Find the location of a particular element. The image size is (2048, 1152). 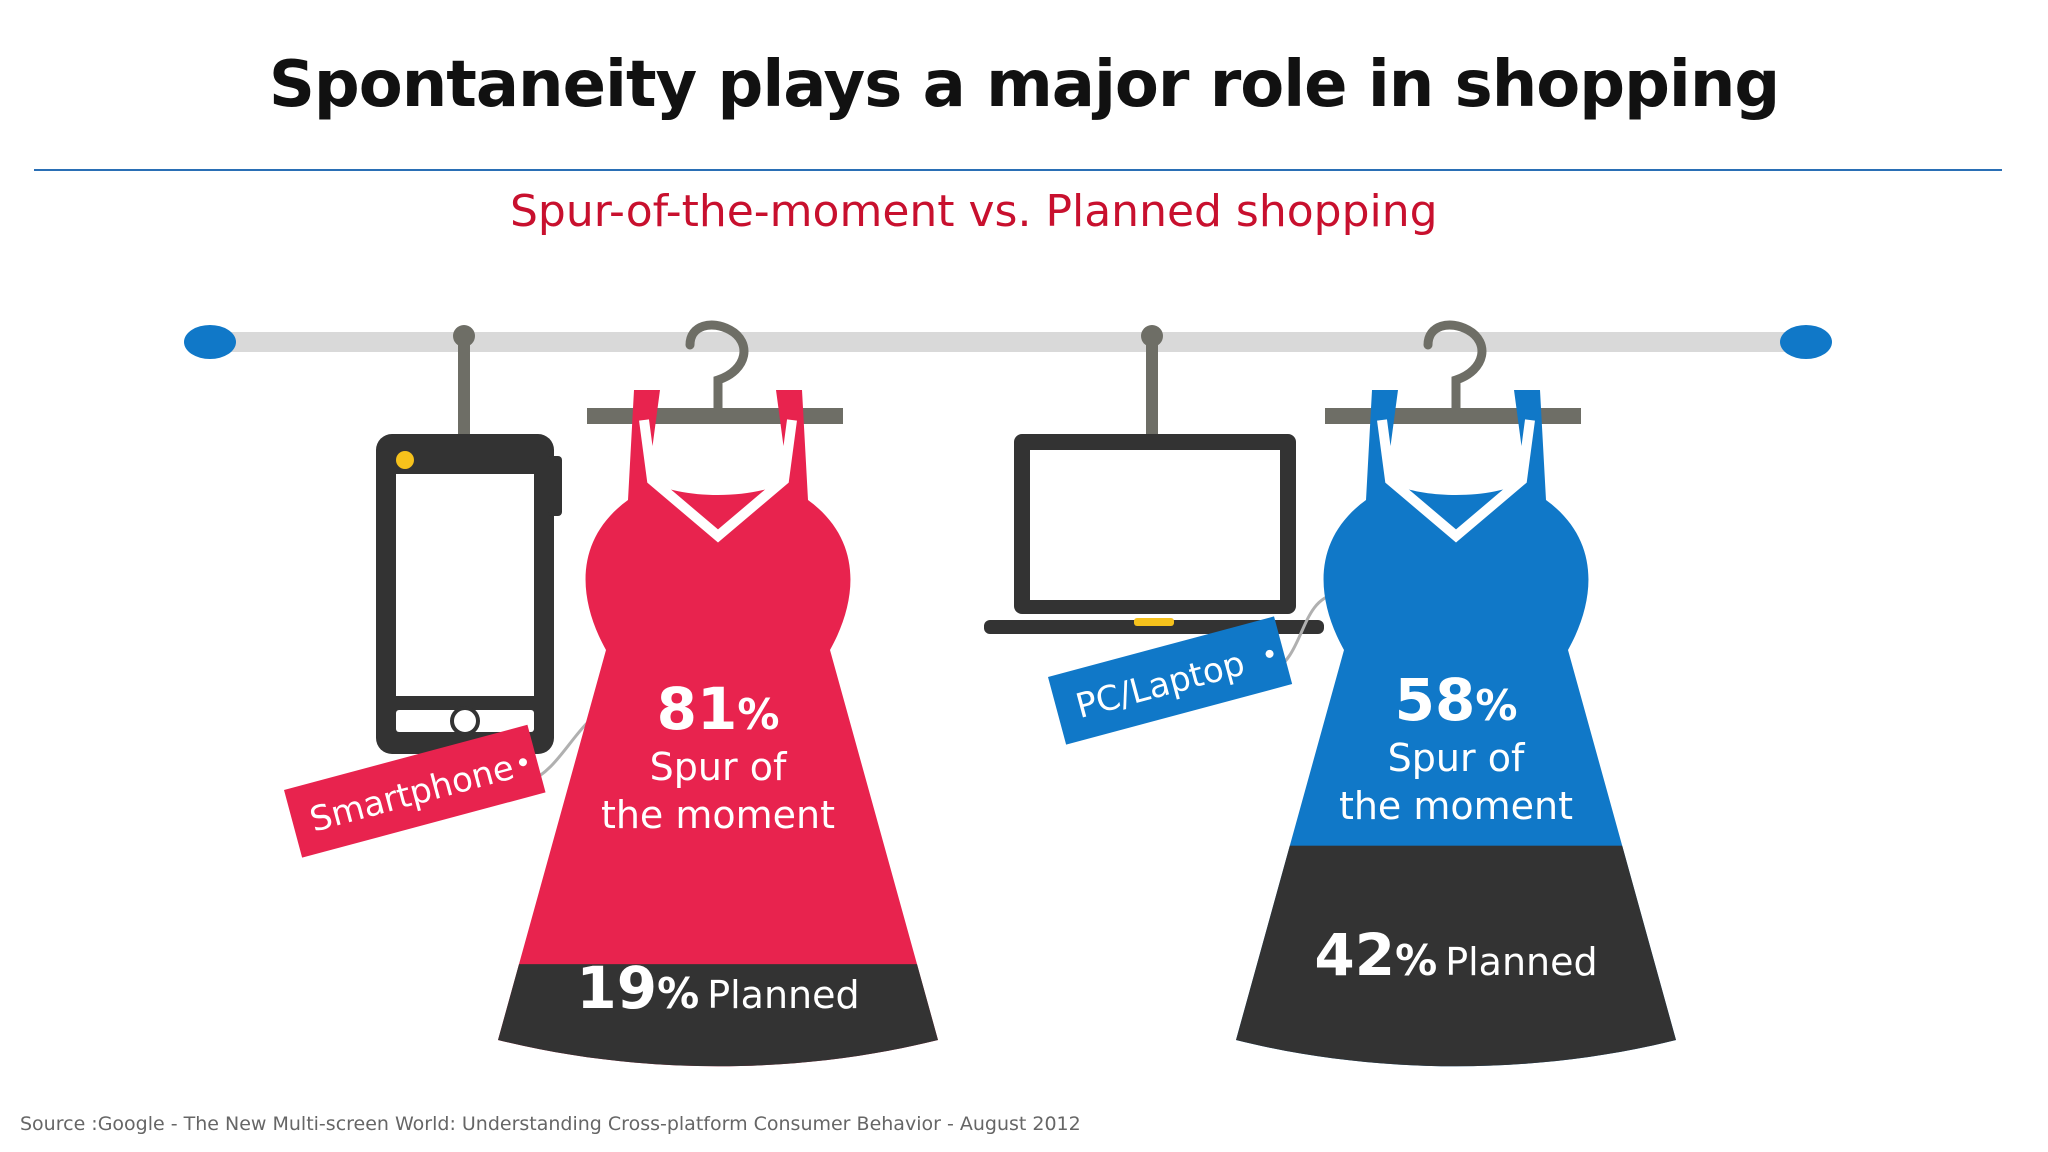

spur-label-laptop-line2: the moment is located at coordinates (1456, 806).